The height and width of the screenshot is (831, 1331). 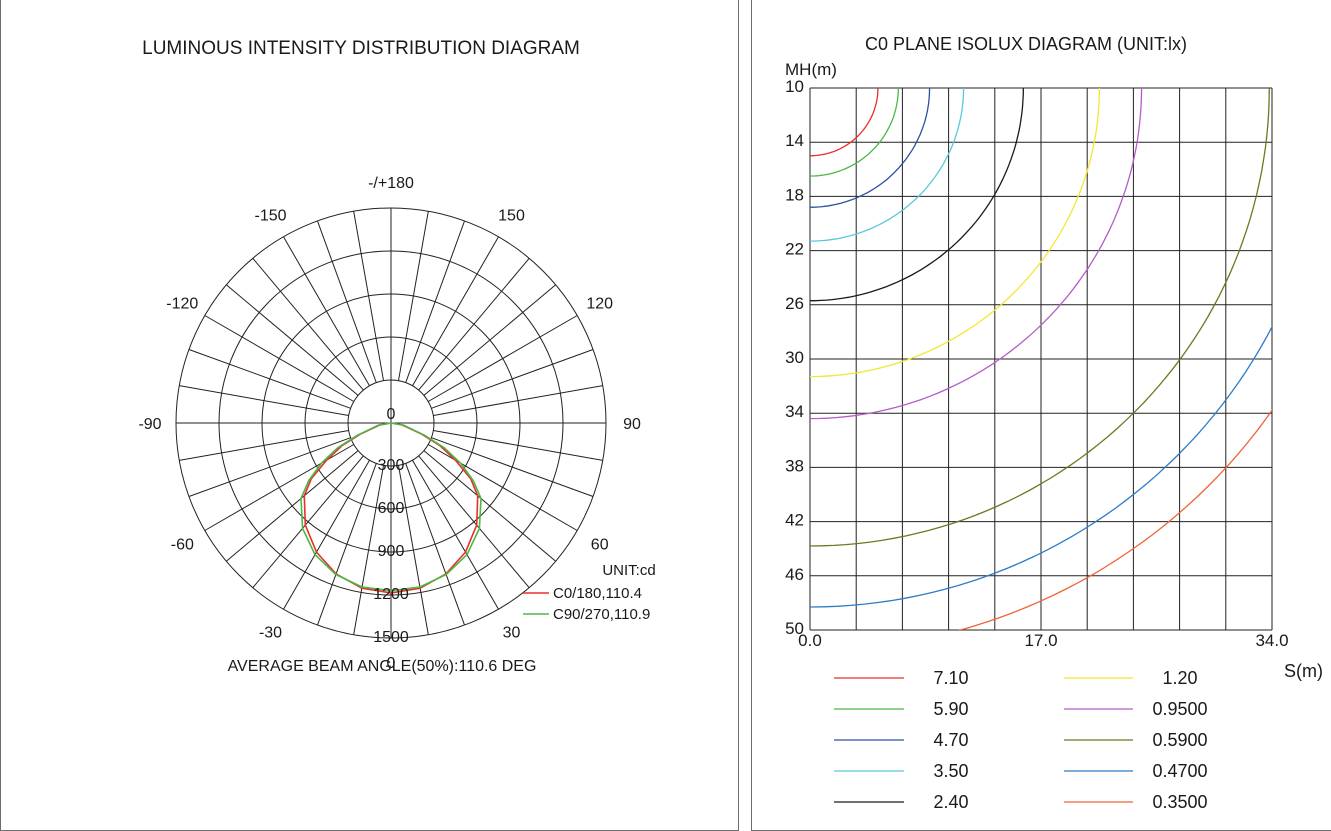 I want to click on iso-x-tick: 0.0, so click(x=810, y=640).